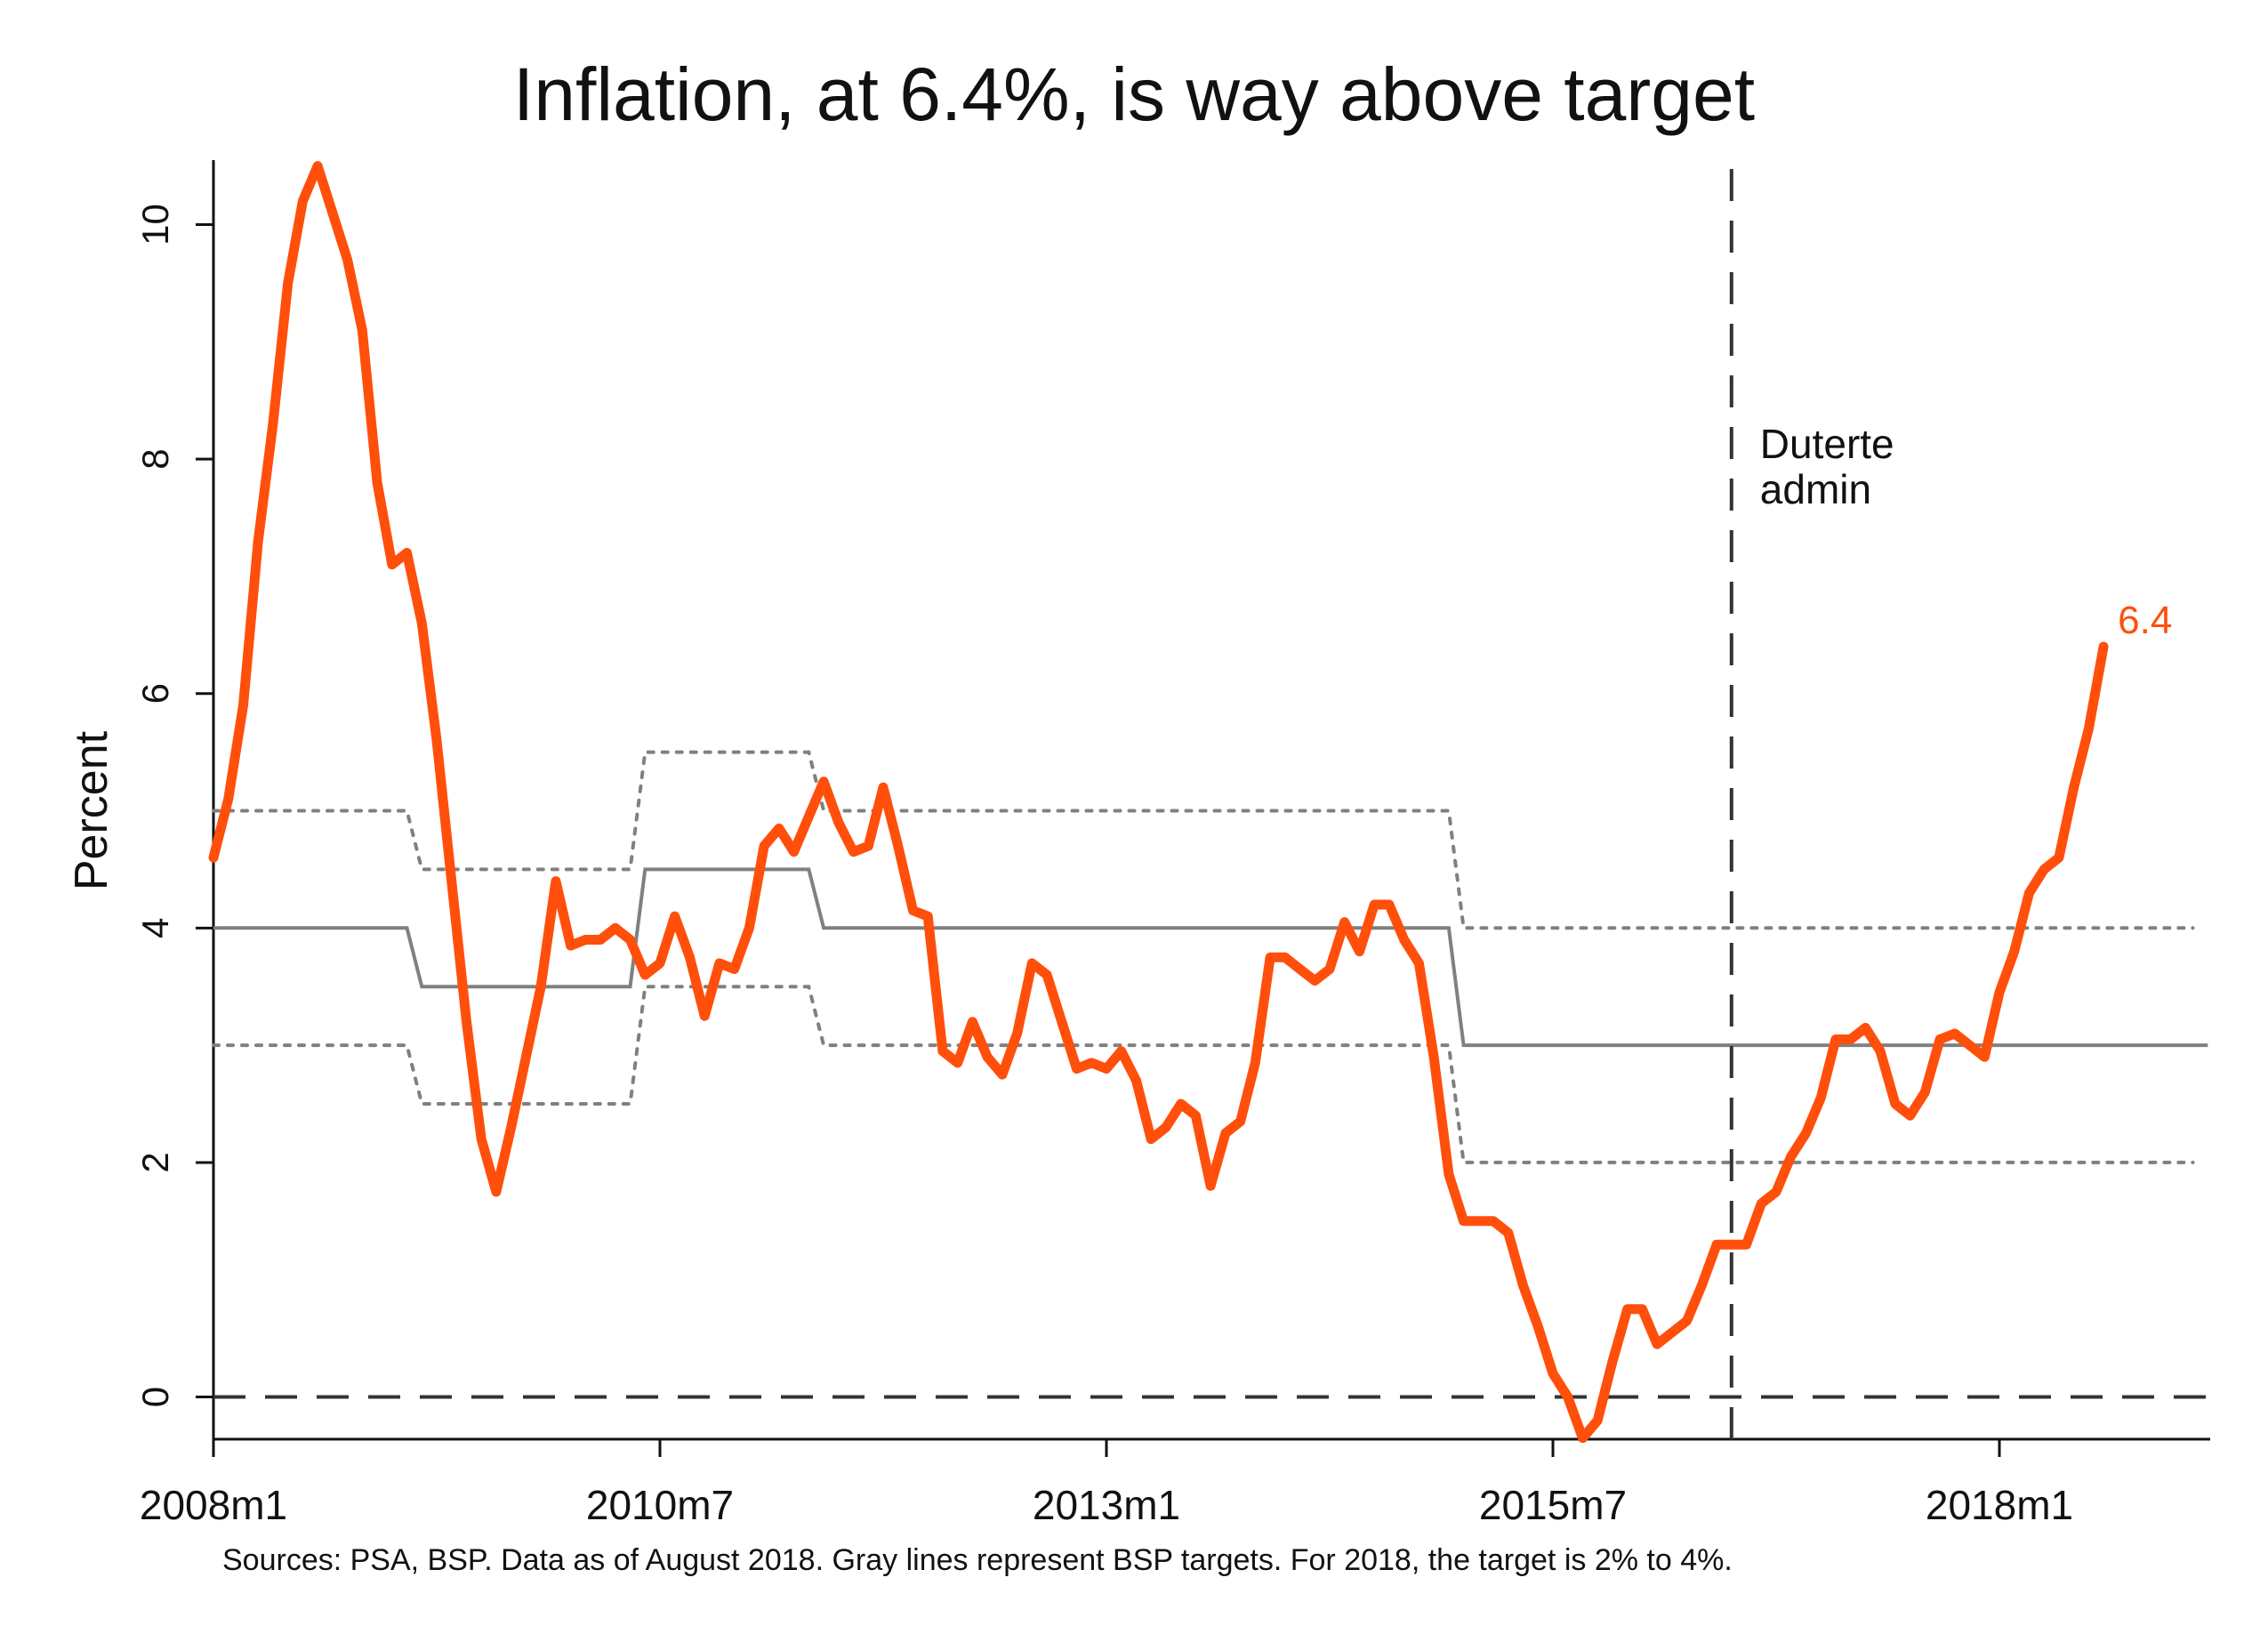 The image size is (2268, 1650). What do you see at coordinates (155, 458) in the screenshot?
I see `y-tick-label: 8` at bounding box center [155, 458].